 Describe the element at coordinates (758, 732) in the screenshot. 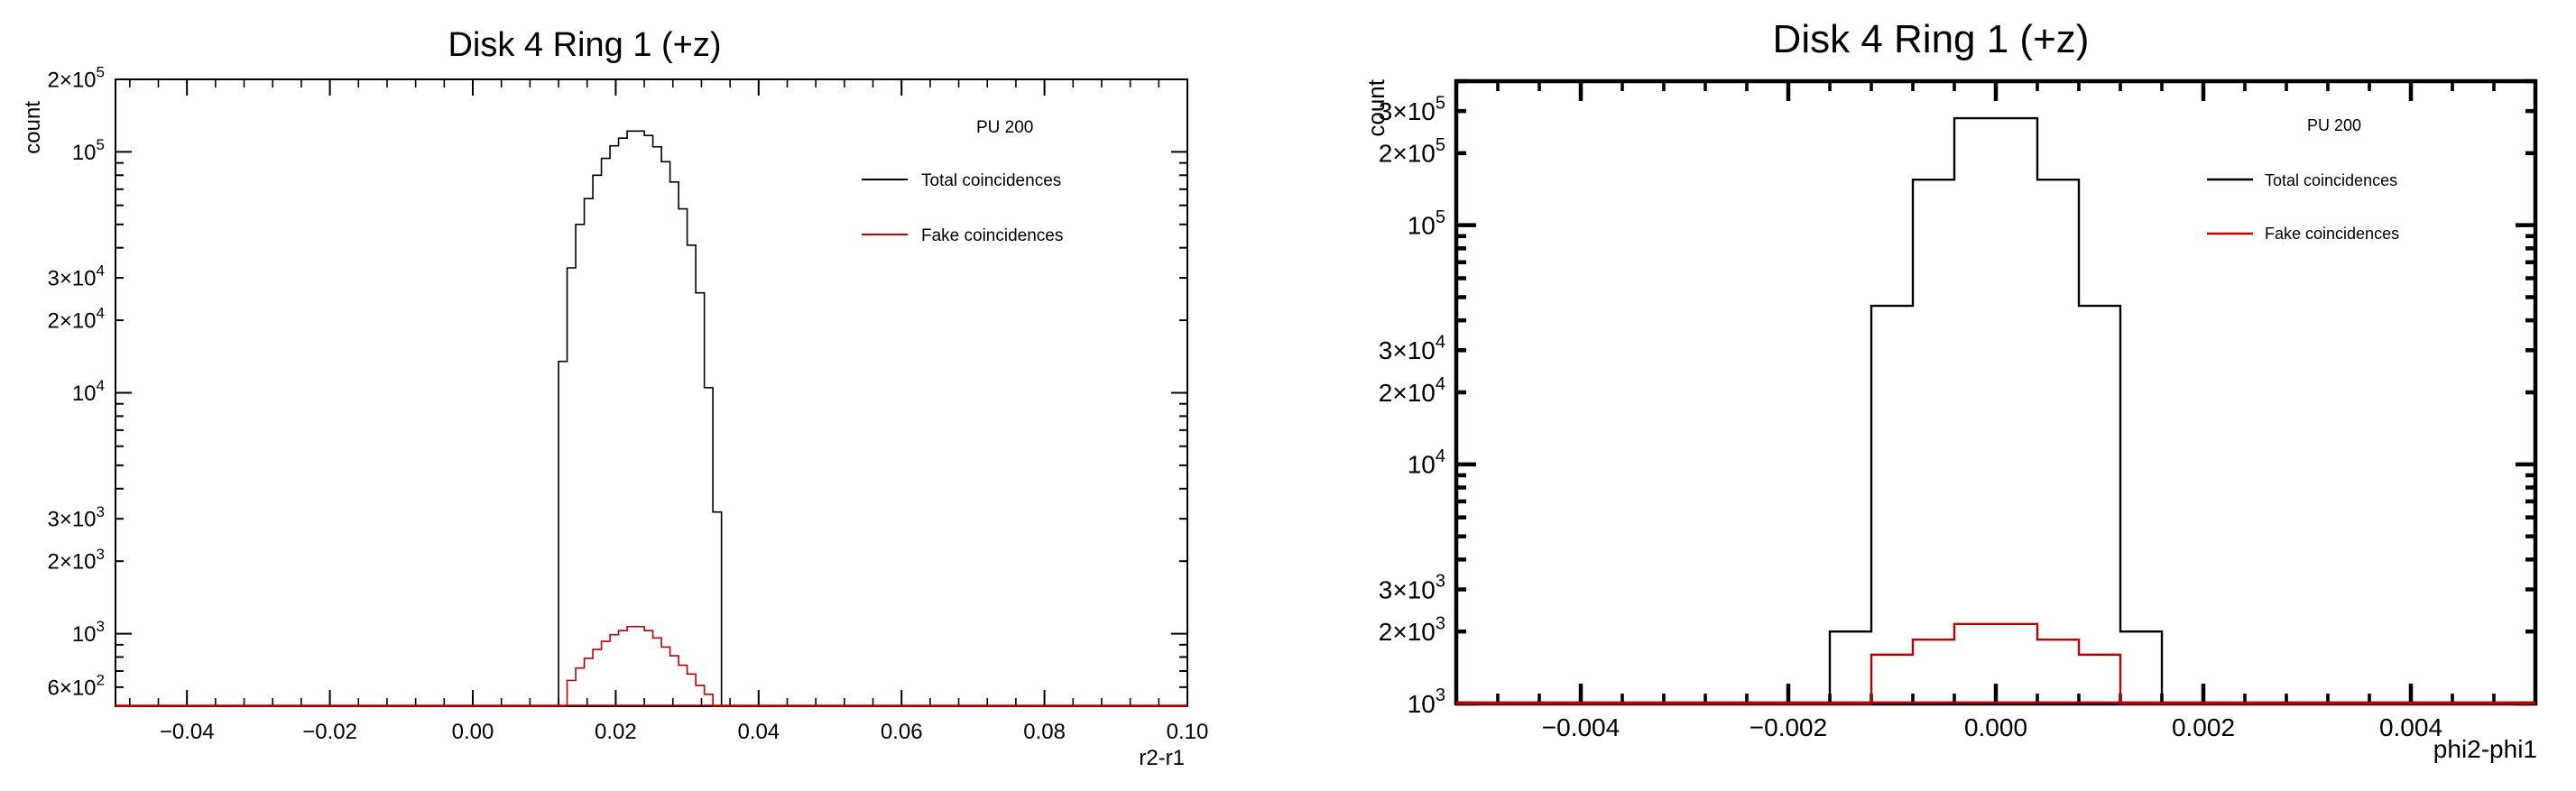

I see `x-tick-label: 0.04` at that location.